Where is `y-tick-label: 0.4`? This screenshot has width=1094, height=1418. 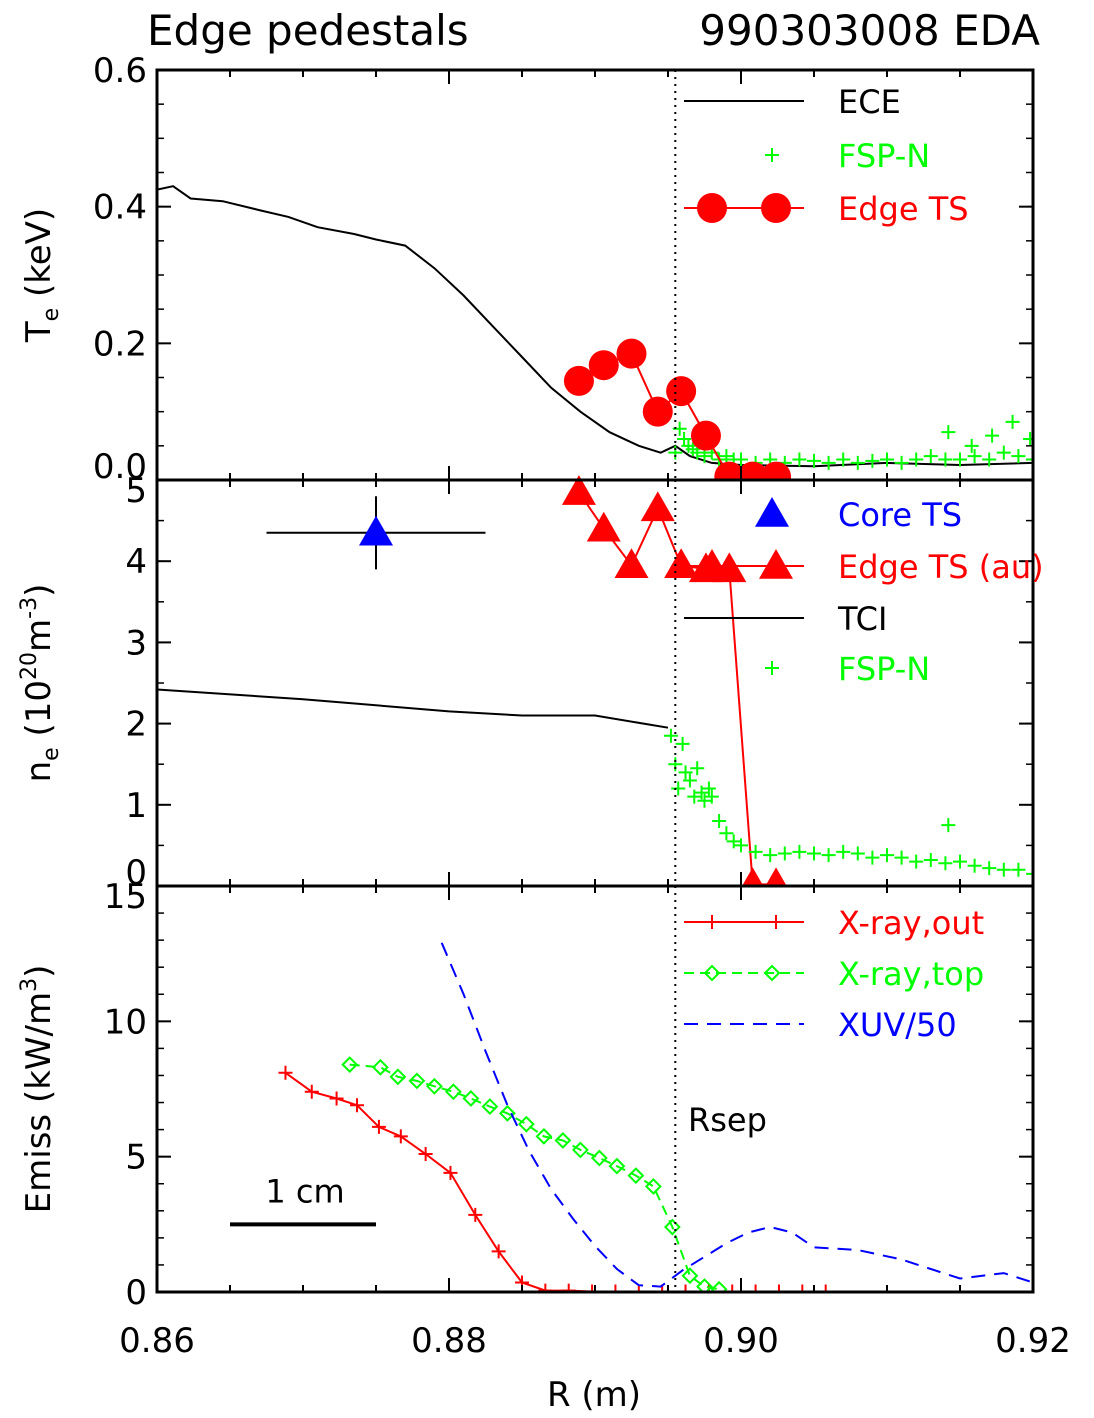
y-tick-label: 0.4 is located at coordinates (120, 208).